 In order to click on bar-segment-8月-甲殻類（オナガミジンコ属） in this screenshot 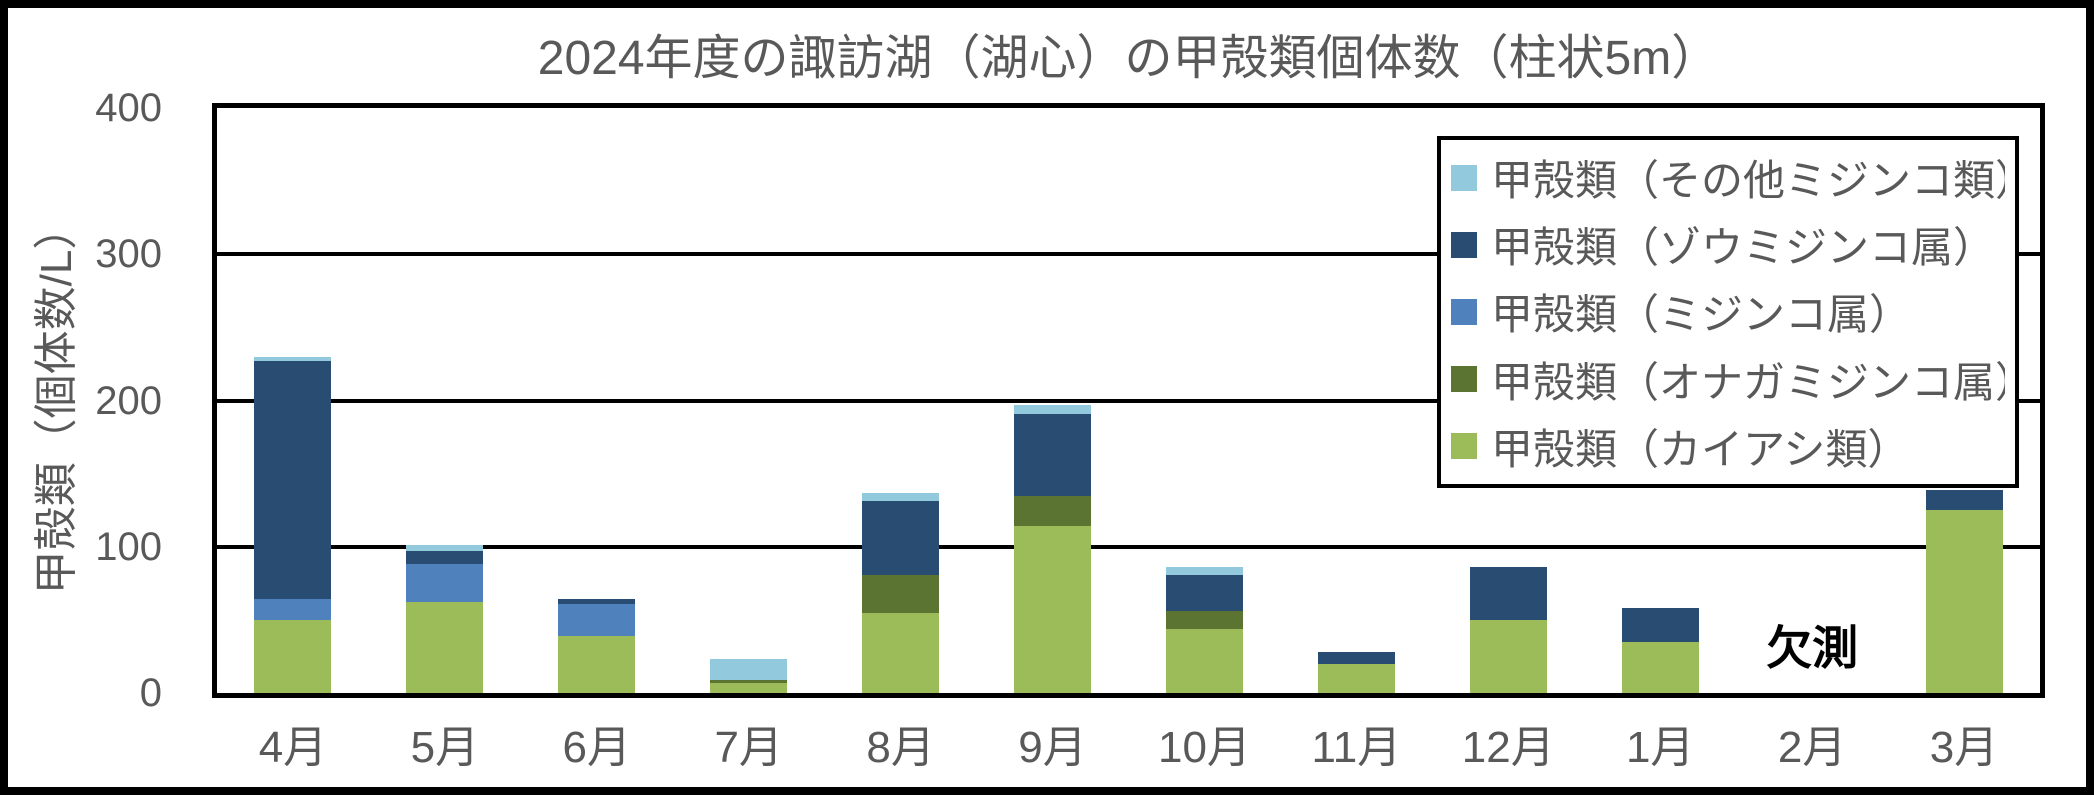, I will do `click(901, 593)`.